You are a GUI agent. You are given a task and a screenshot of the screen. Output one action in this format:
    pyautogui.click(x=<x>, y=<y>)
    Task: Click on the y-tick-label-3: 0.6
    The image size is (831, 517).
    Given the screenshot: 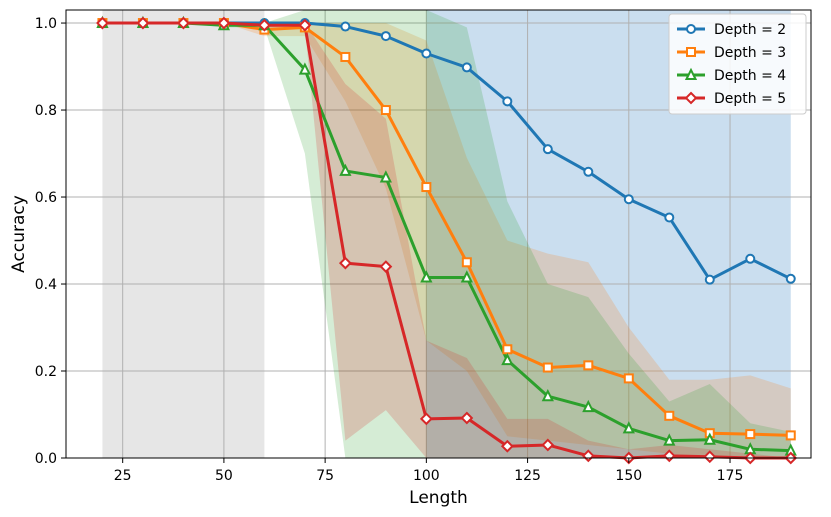 What is the action you would take?
    pyautogui.click(x=46, y=198)
    